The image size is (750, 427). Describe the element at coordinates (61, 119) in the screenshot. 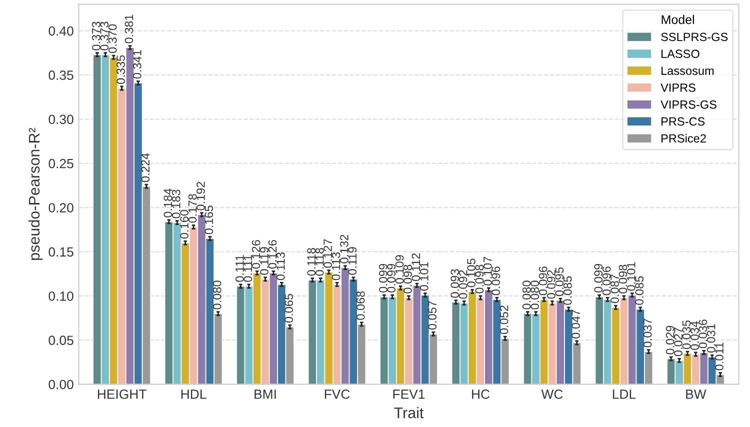

I see `y-tick-label: 0.30` at that location.